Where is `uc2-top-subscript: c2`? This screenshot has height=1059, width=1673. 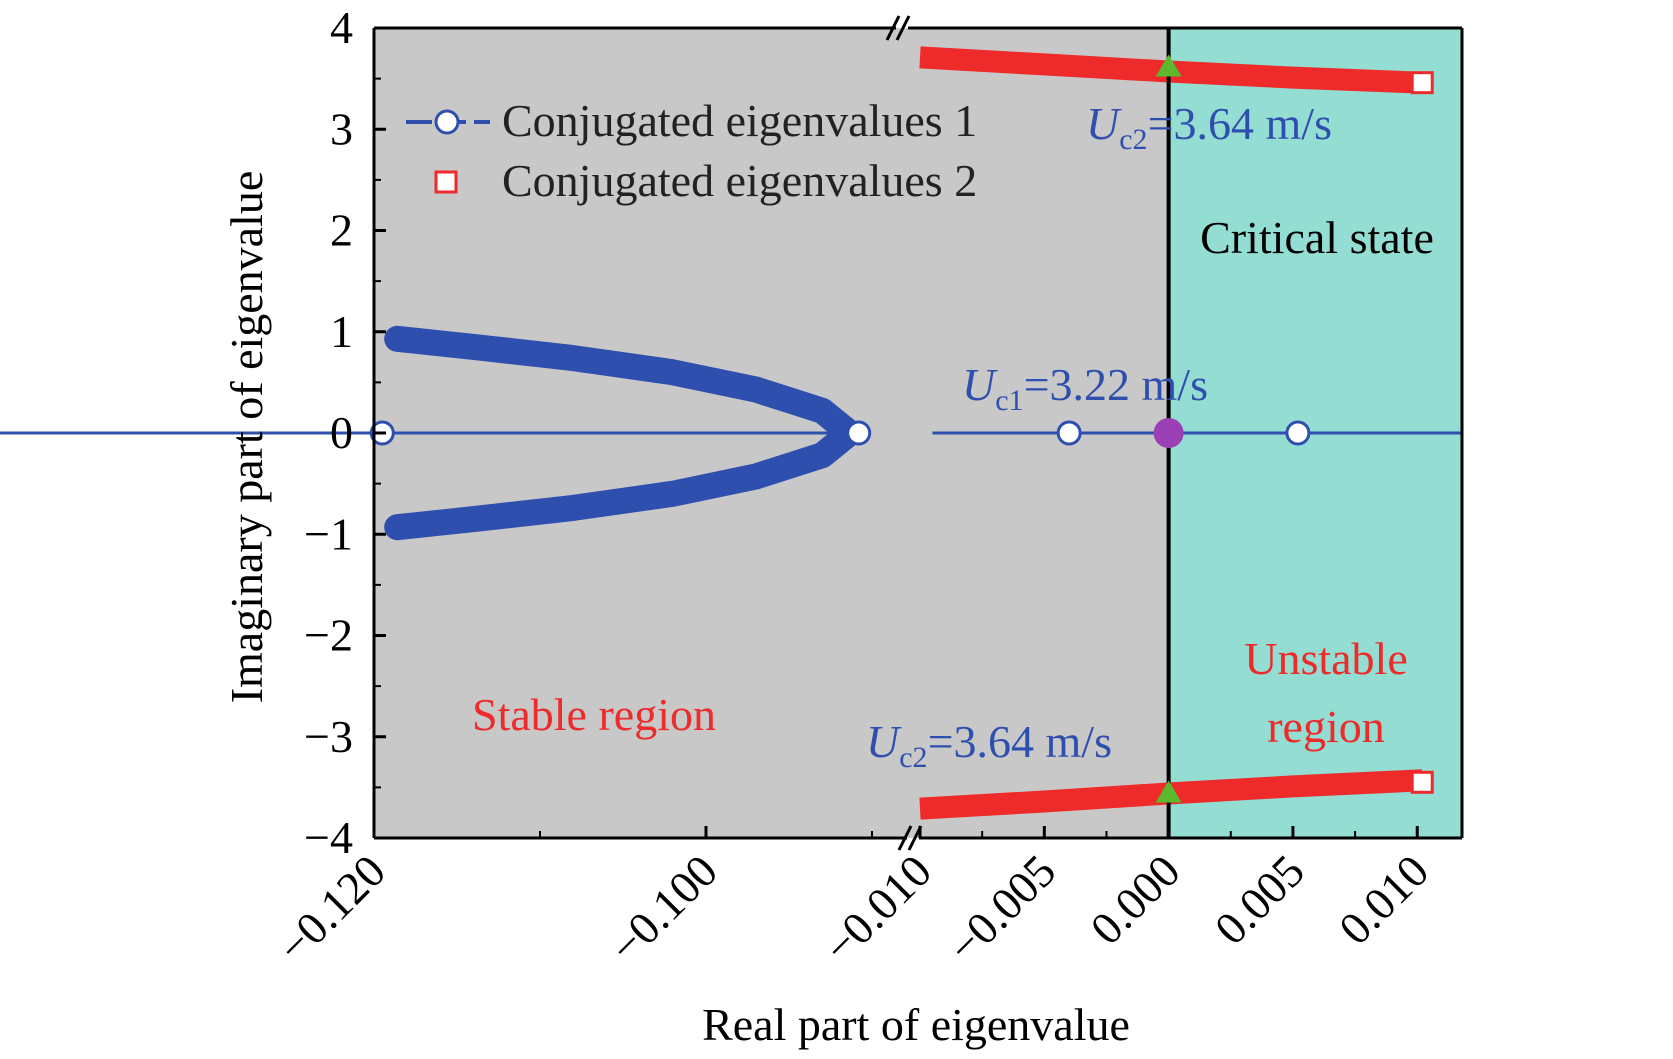 uc2-top-subscript: c2 is located at coordinates (1133, 139).